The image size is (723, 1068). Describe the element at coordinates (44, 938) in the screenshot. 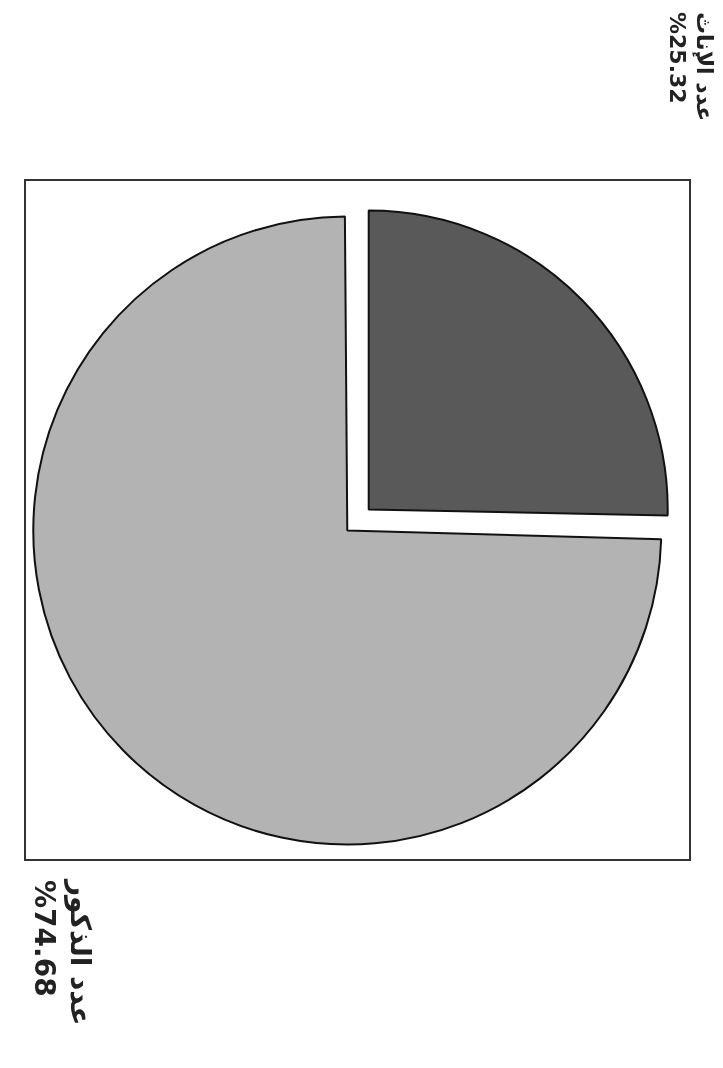

I see `data-label: %74.68` at that location.